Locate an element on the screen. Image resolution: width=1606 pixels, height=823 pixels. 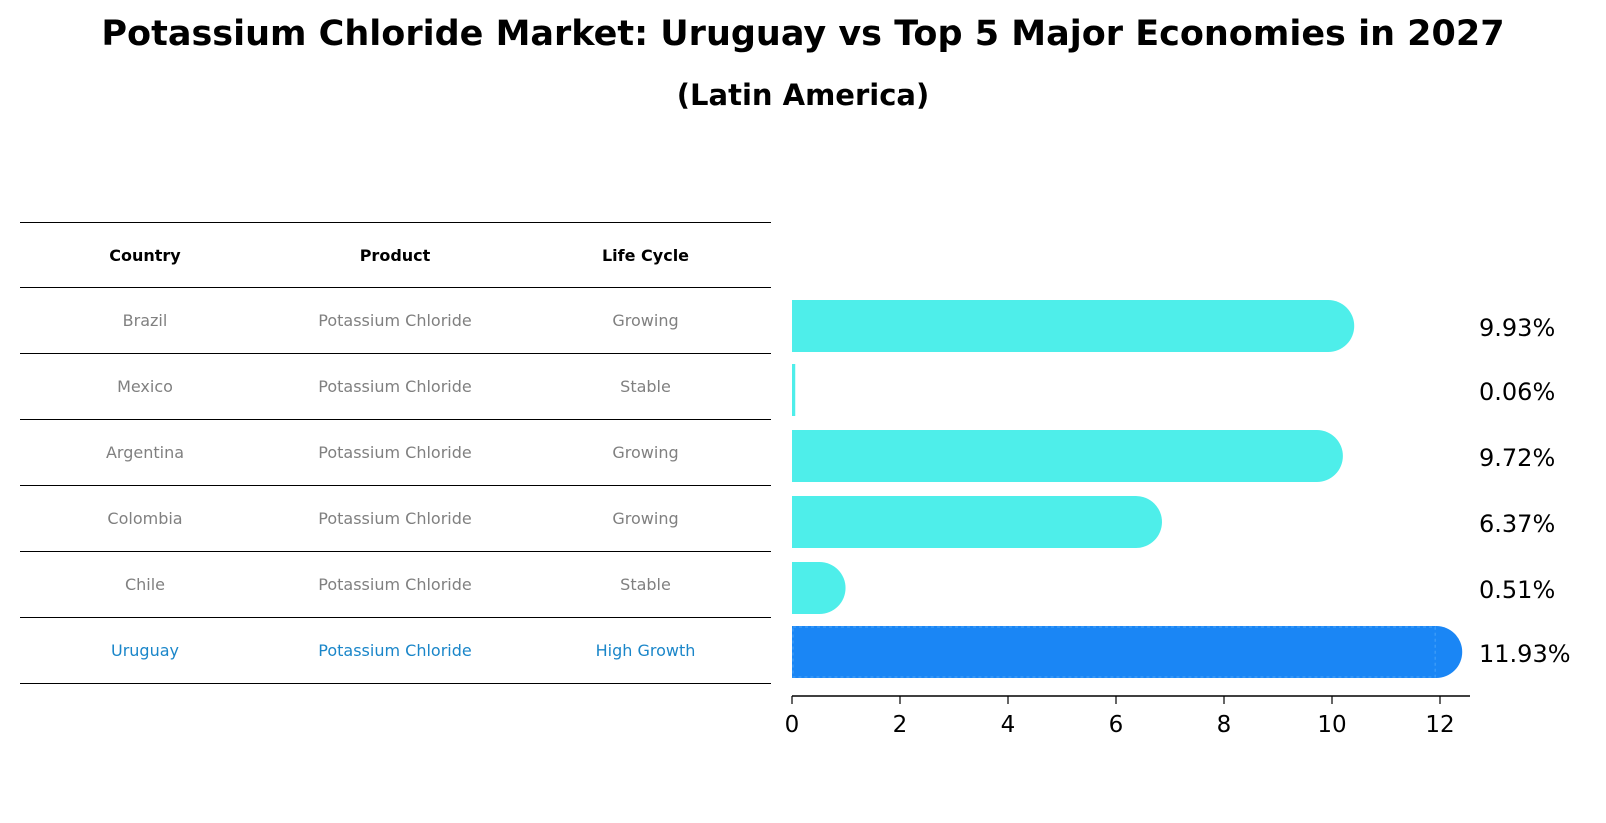
table-row: Chile Potassium Chloride Stable is located at coordinates (395, 585).